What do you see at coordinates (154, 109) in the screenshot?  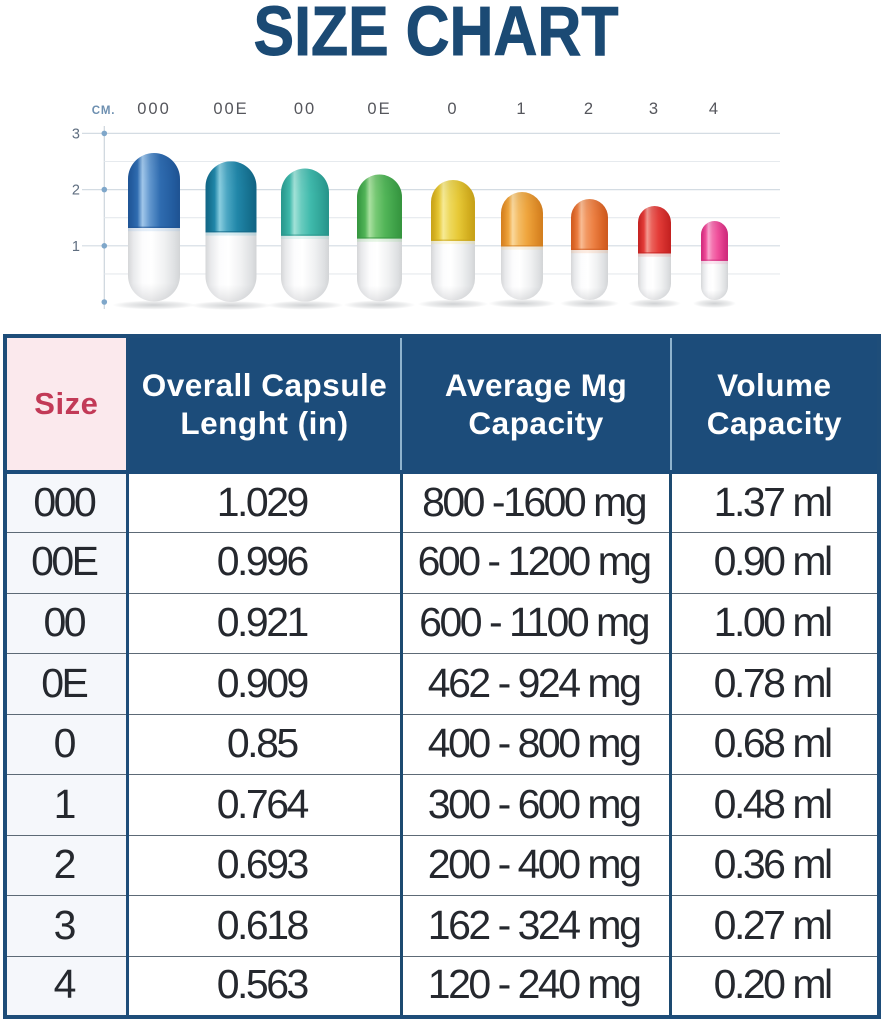 I see `svg-text: 000` at bounding box center [154, 109].